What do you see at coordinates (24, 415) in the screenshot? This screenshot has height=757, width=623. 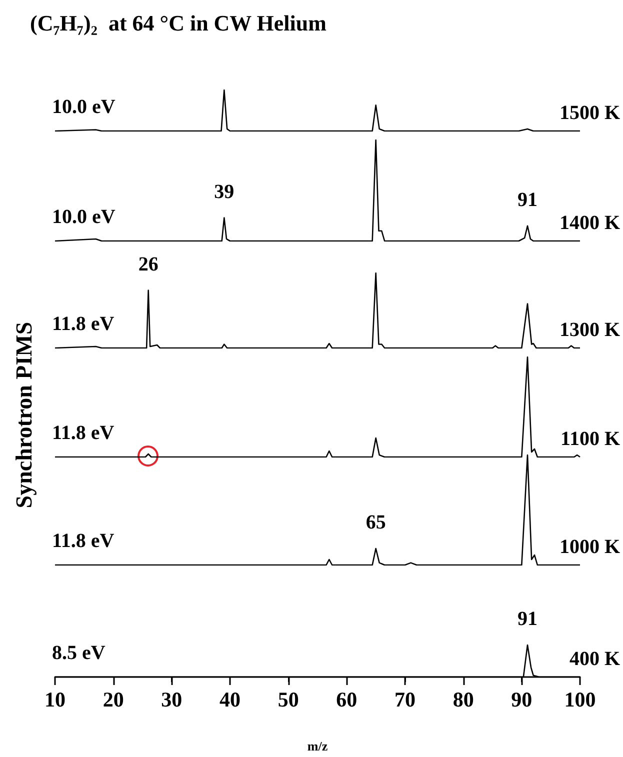 I see `y-axis-title: Synchrotron PIMS` at bounding box center [24, 415].